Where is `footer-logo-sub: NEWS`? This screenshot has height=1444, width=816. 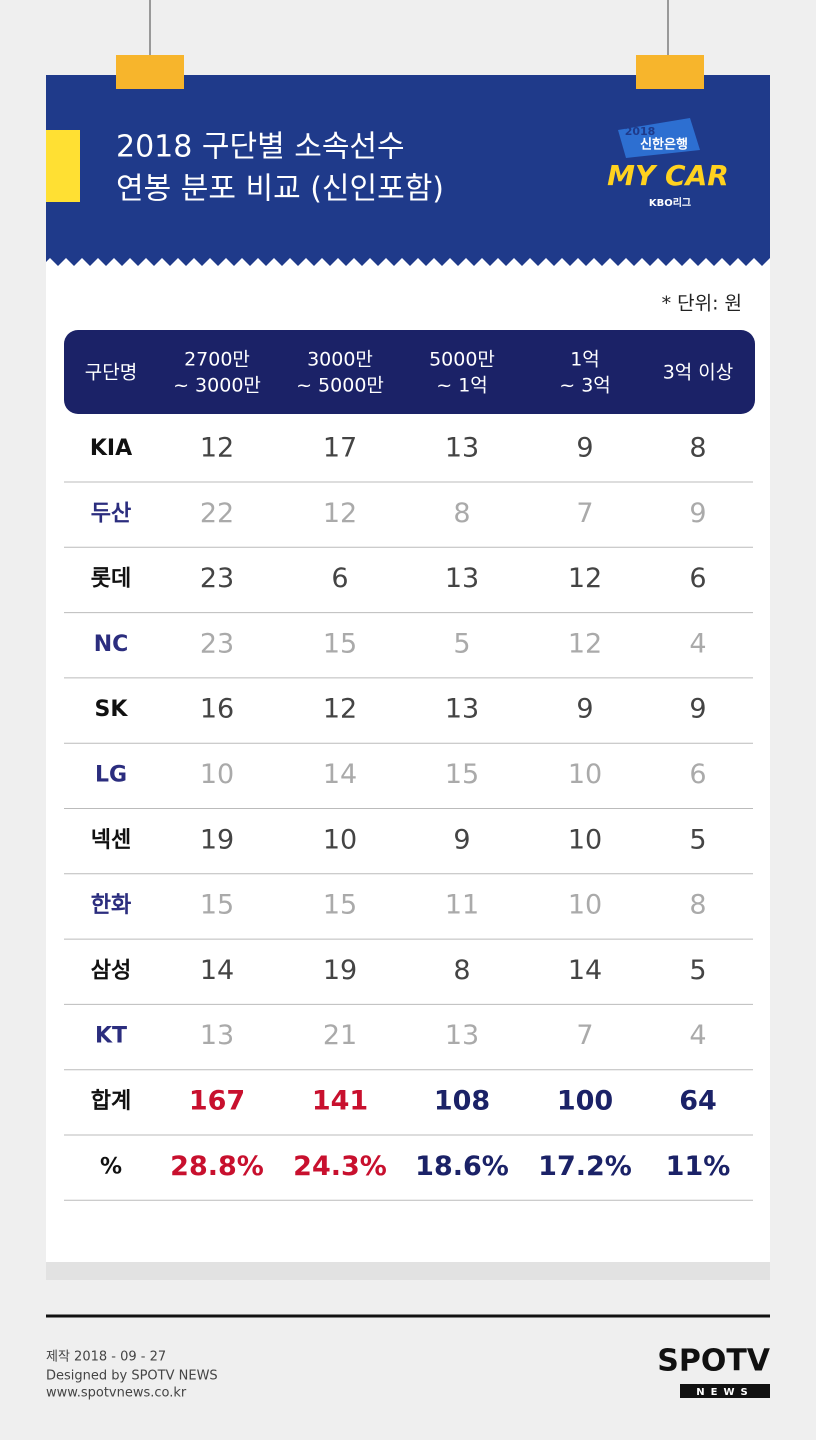
footer-logo-sub: NEWS is located at coordinates (724, 1392).